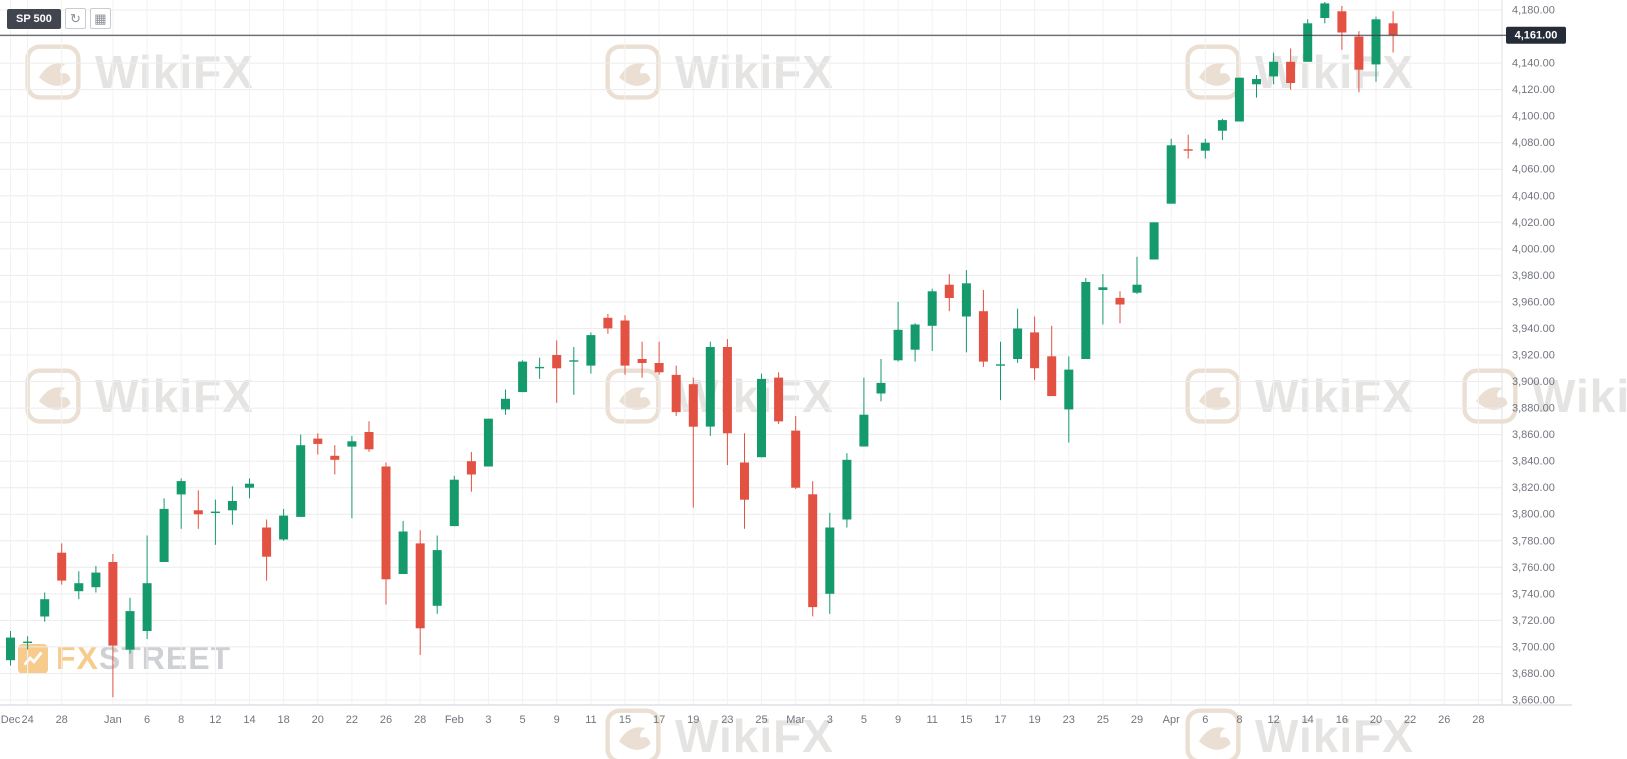 The image size is (1627, 759). Describe the element at coordinates (1533, 621) in the screenshot. I see `svg-text: 3,720.00` at that location.